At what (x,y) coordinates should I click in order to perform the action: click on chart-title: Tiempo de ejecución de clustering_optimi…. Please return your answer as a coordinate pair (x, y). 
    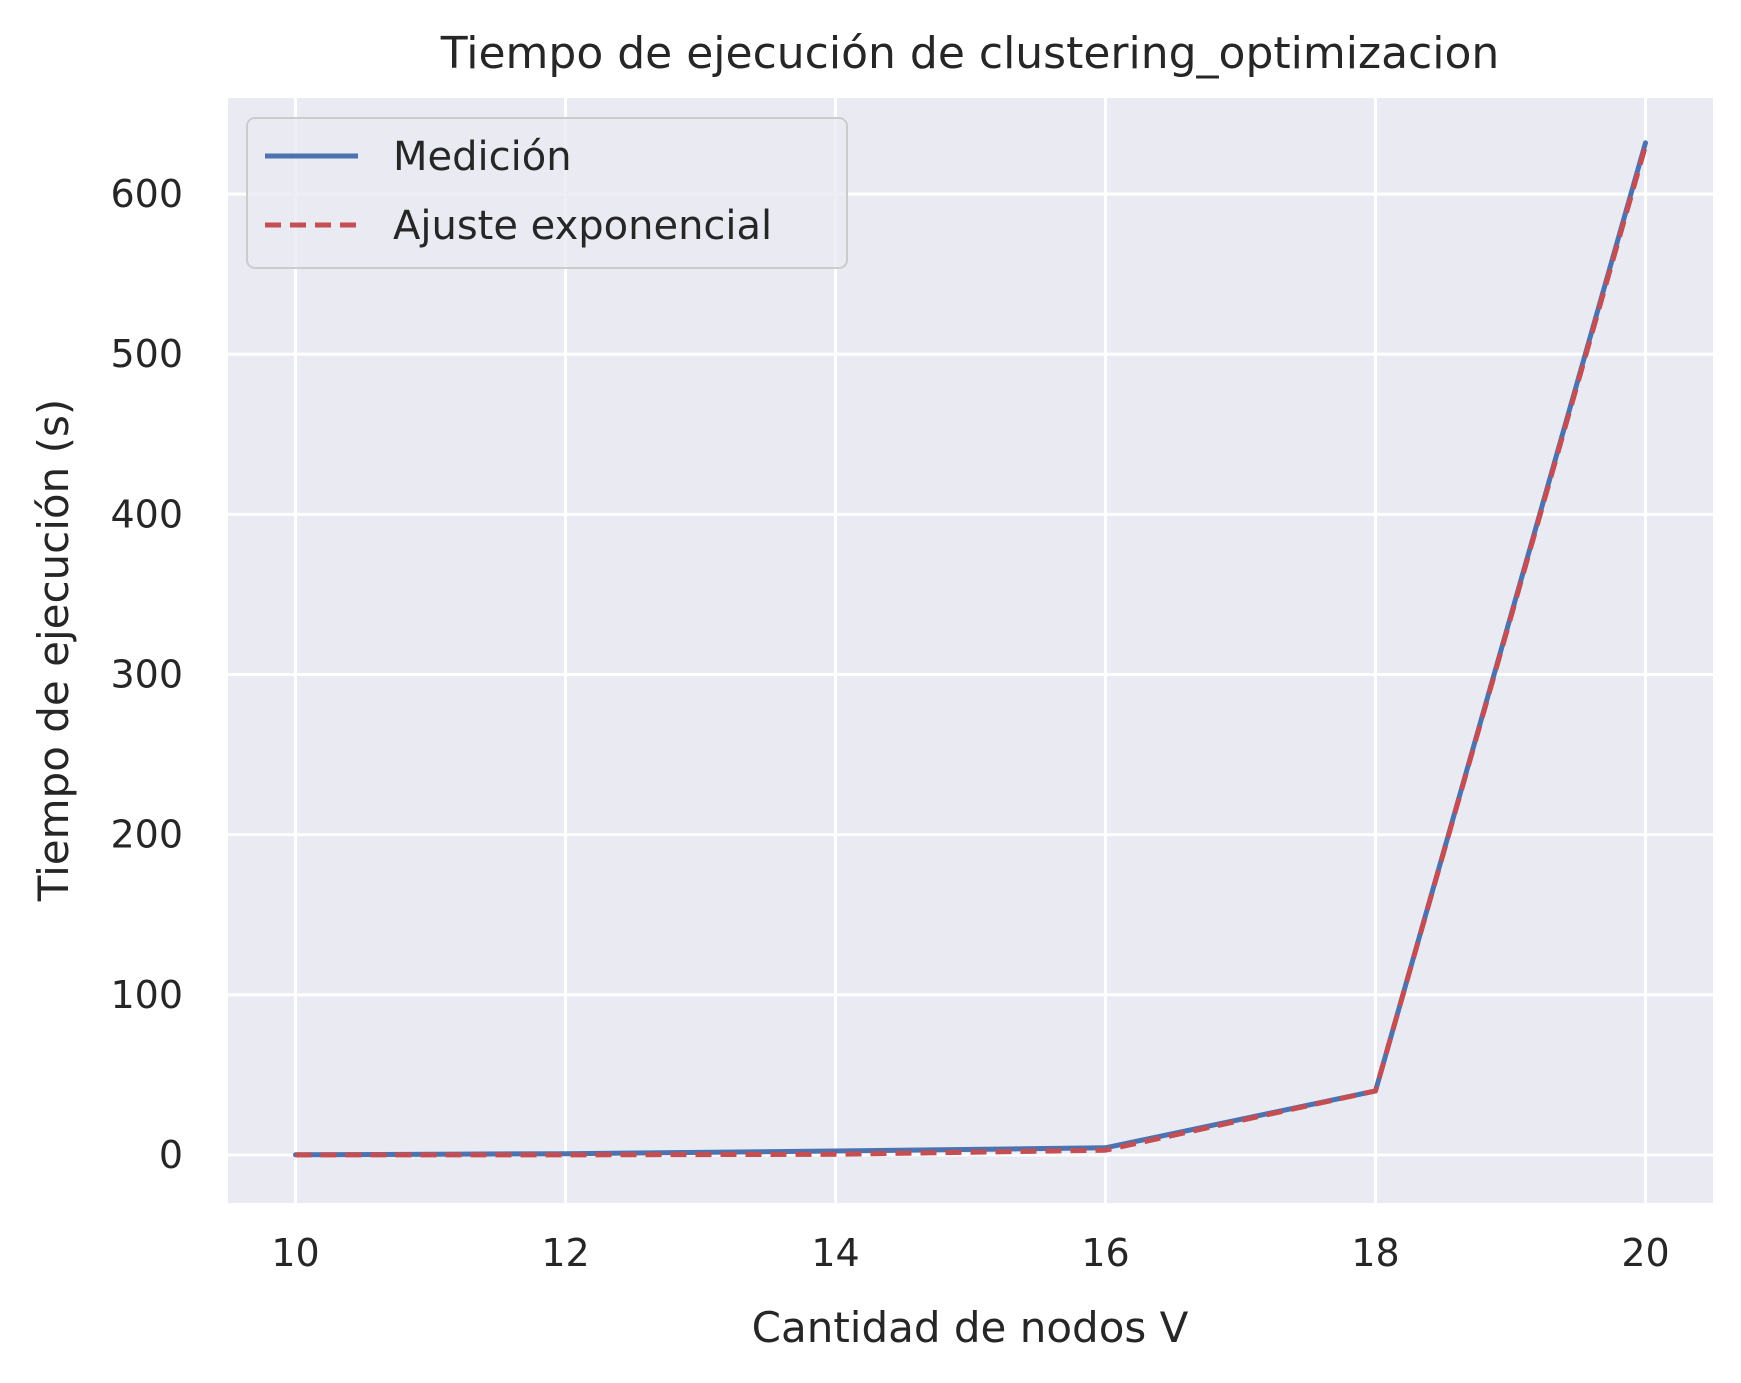
    Looking at the image, I should click on (970, 53).